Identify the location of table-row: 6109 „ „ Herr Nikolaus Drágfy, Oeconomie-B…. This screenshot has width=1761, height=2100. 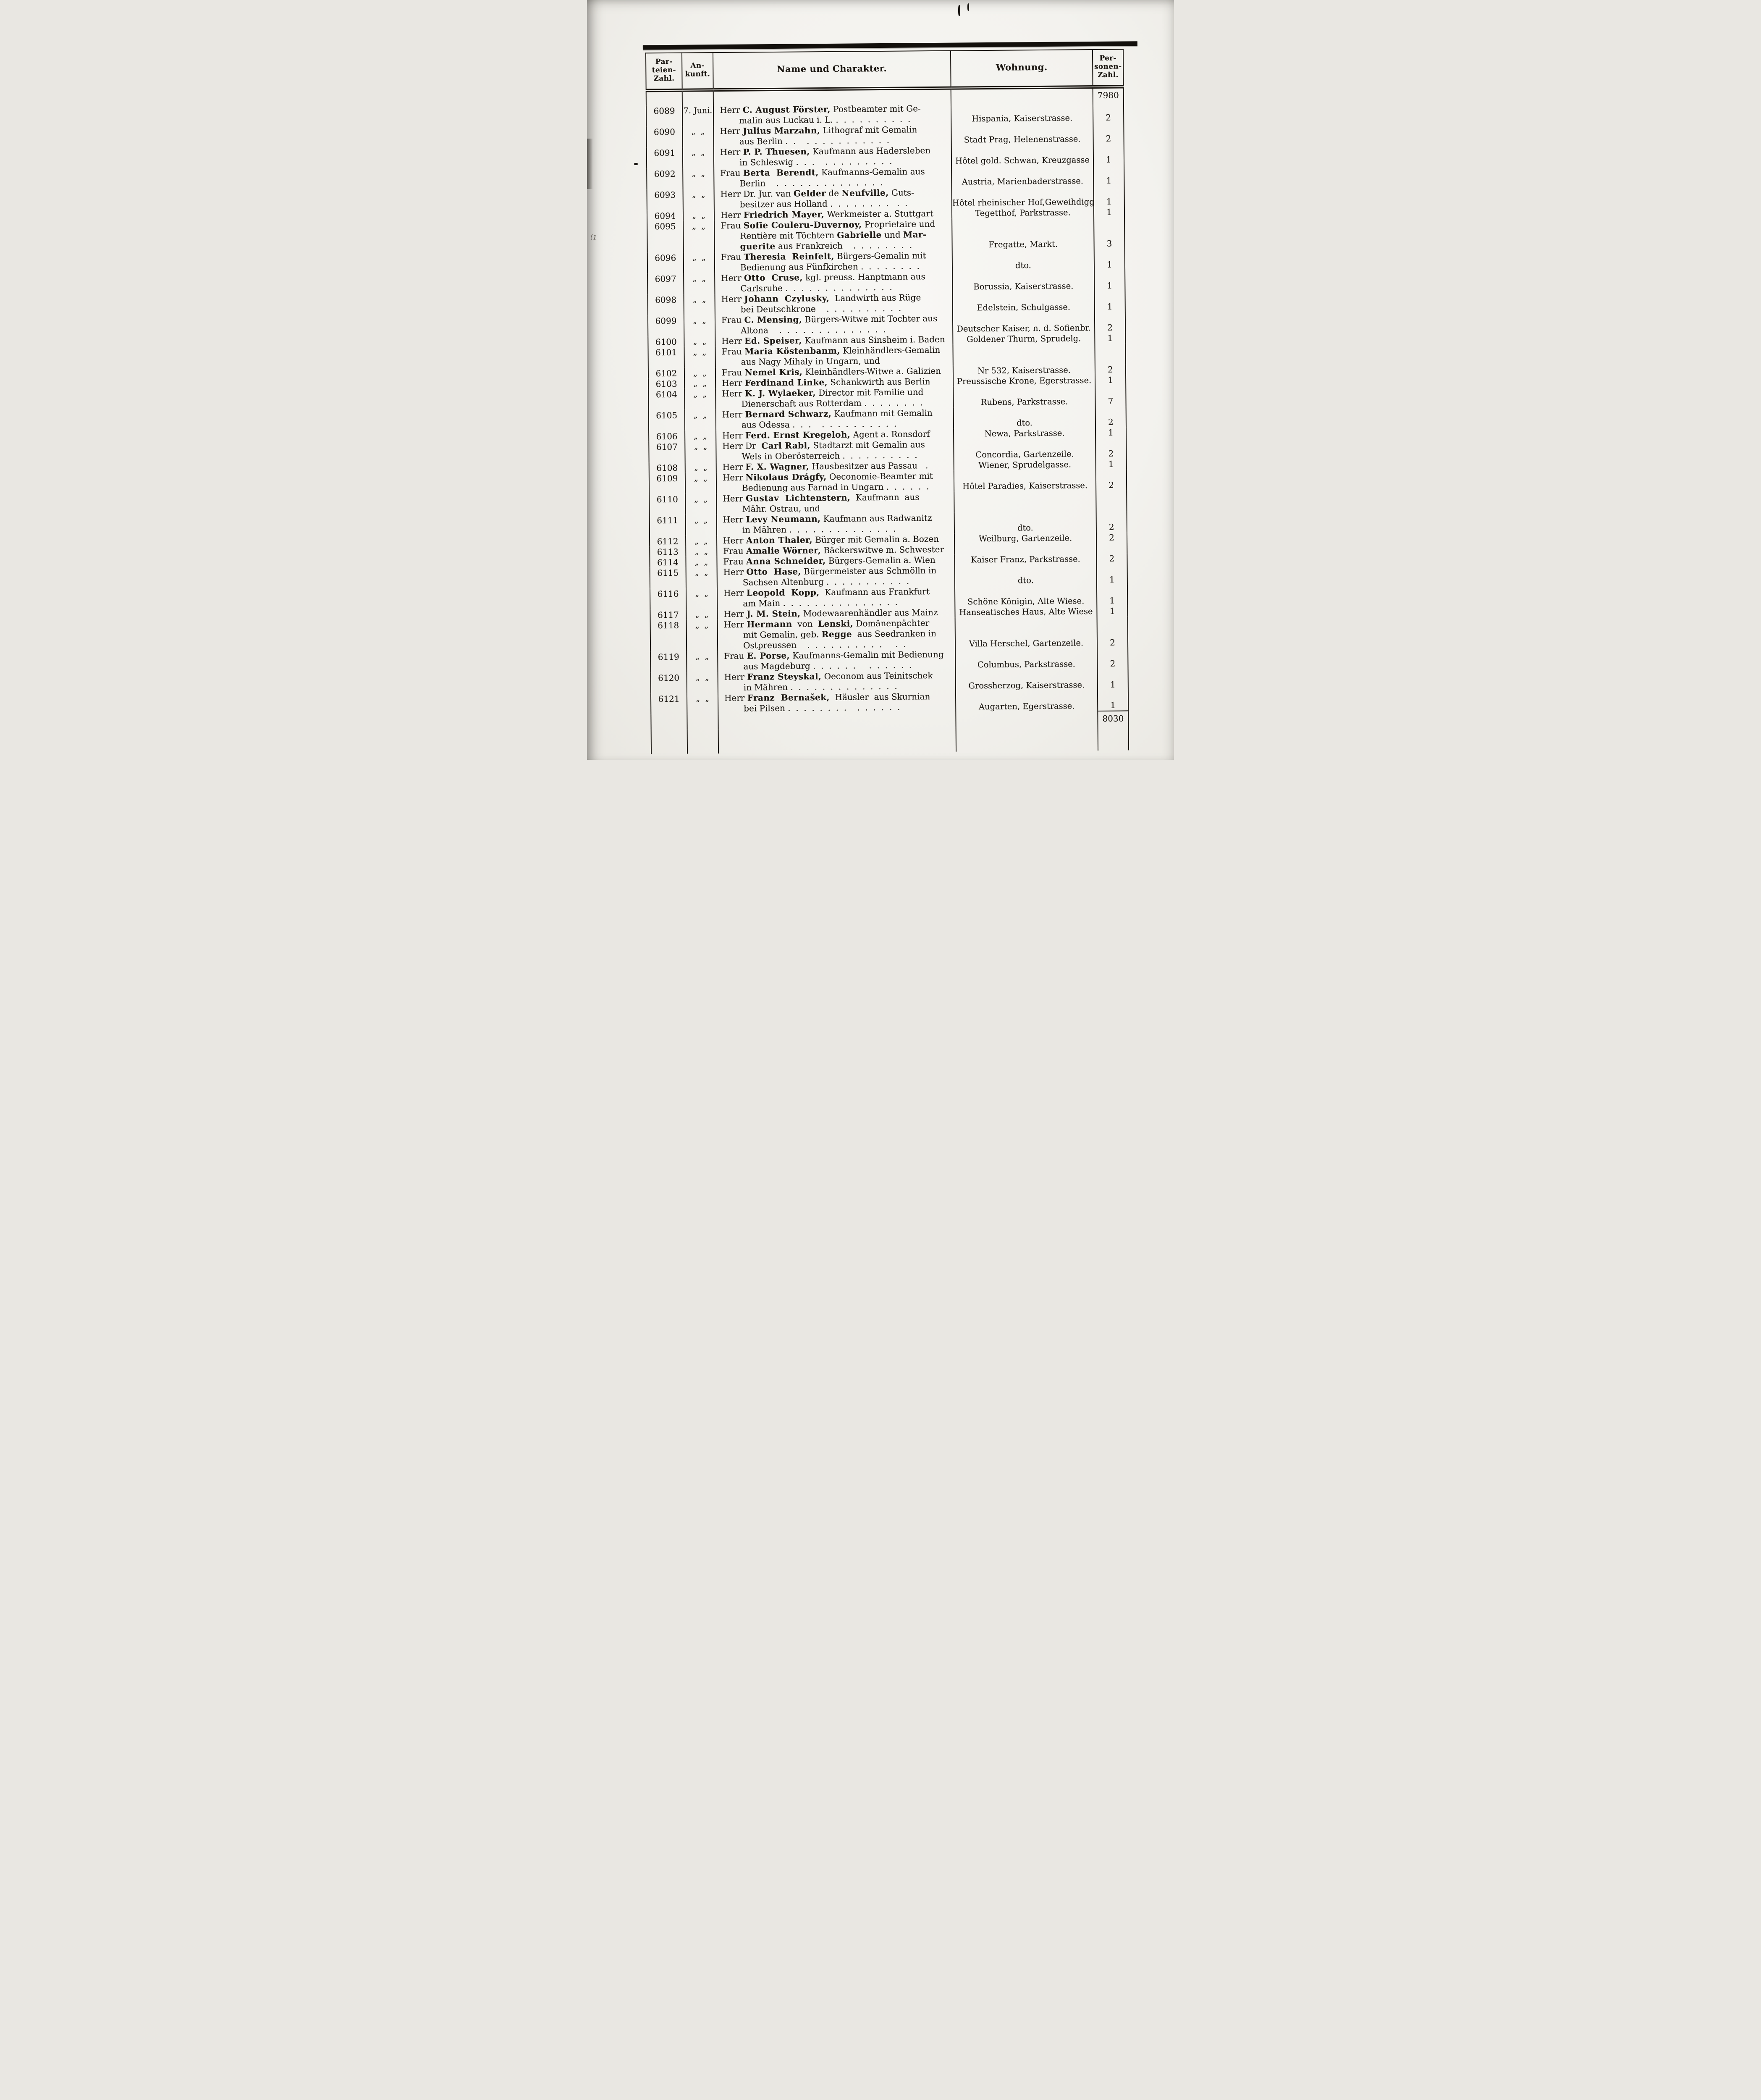
(888, 481).